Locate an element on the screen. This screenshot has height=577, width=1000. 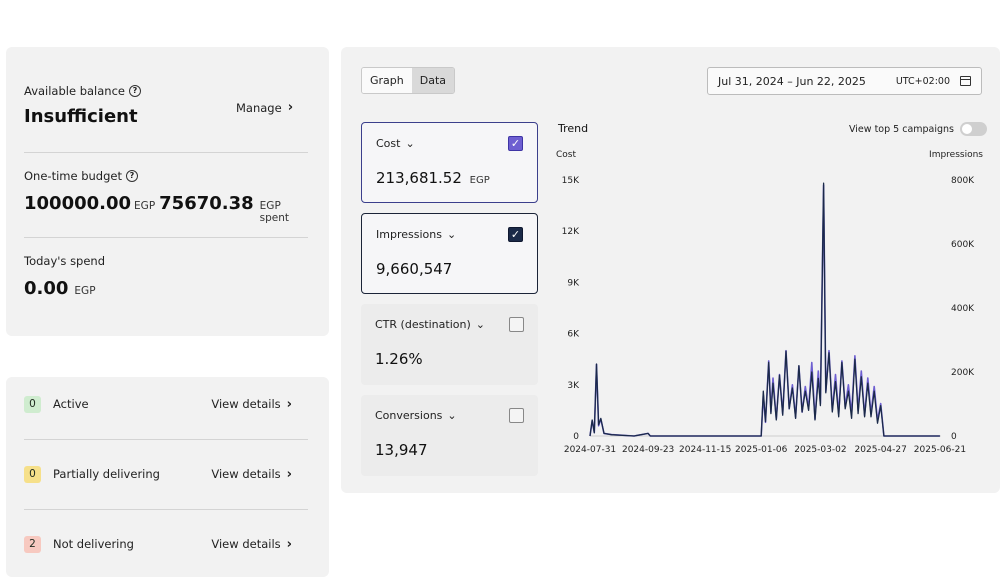
graph-tab: Graph is located at coordinates (387, 80).